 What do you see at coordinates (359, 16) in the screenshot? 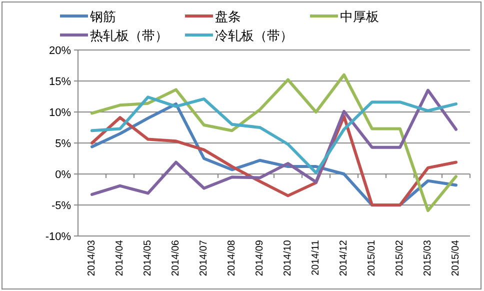
I see `legend-label: 中厚板` at bounding box center [359, 16].